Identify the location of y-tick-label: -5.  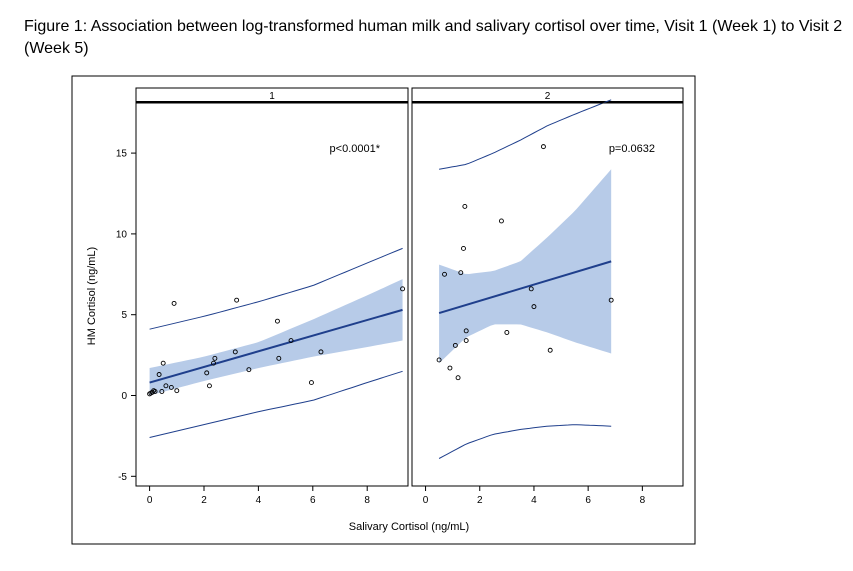
(122, 477).